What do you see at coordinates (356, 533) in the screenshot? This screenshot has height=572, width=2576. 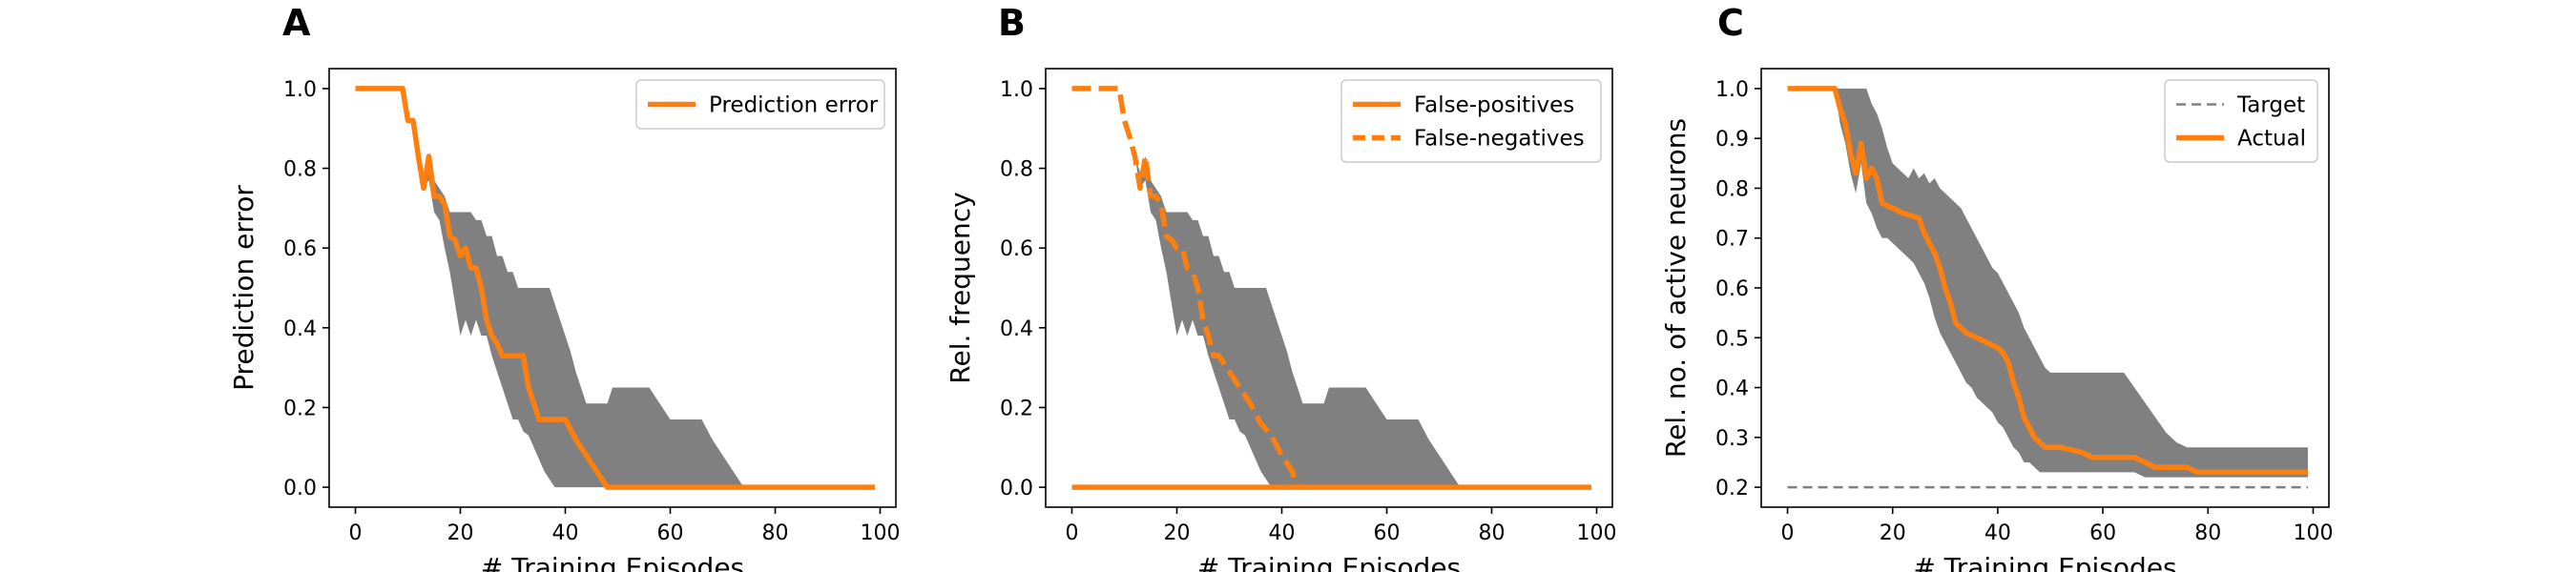 I see `panel-a-xtick-label: 0` at bounding box center [356, 533].